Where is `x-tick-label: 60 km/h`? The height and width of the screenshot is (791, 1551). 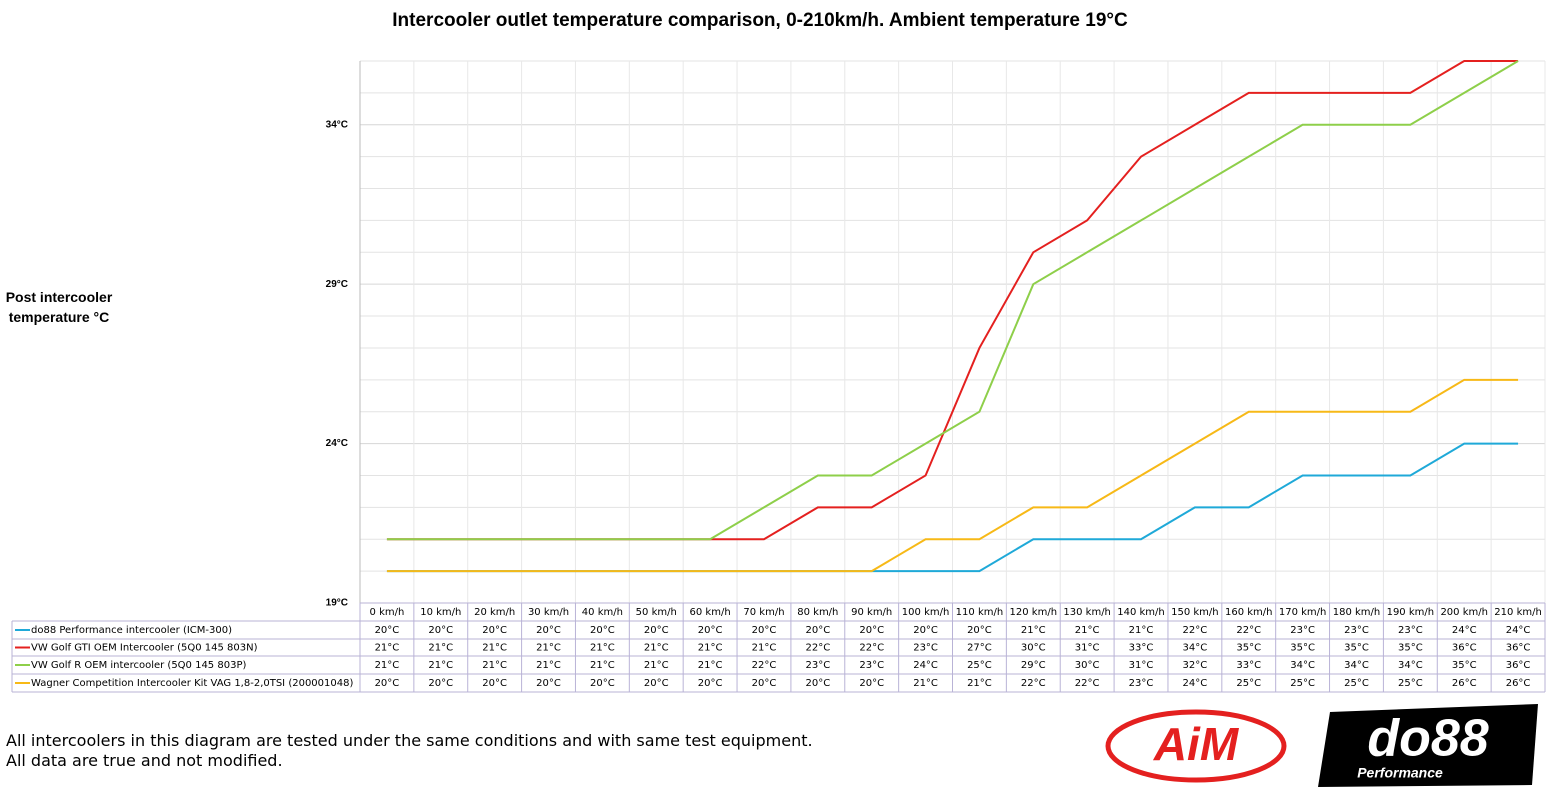
x-tick-label: 60 km/h is located at coordinates (710, 612).